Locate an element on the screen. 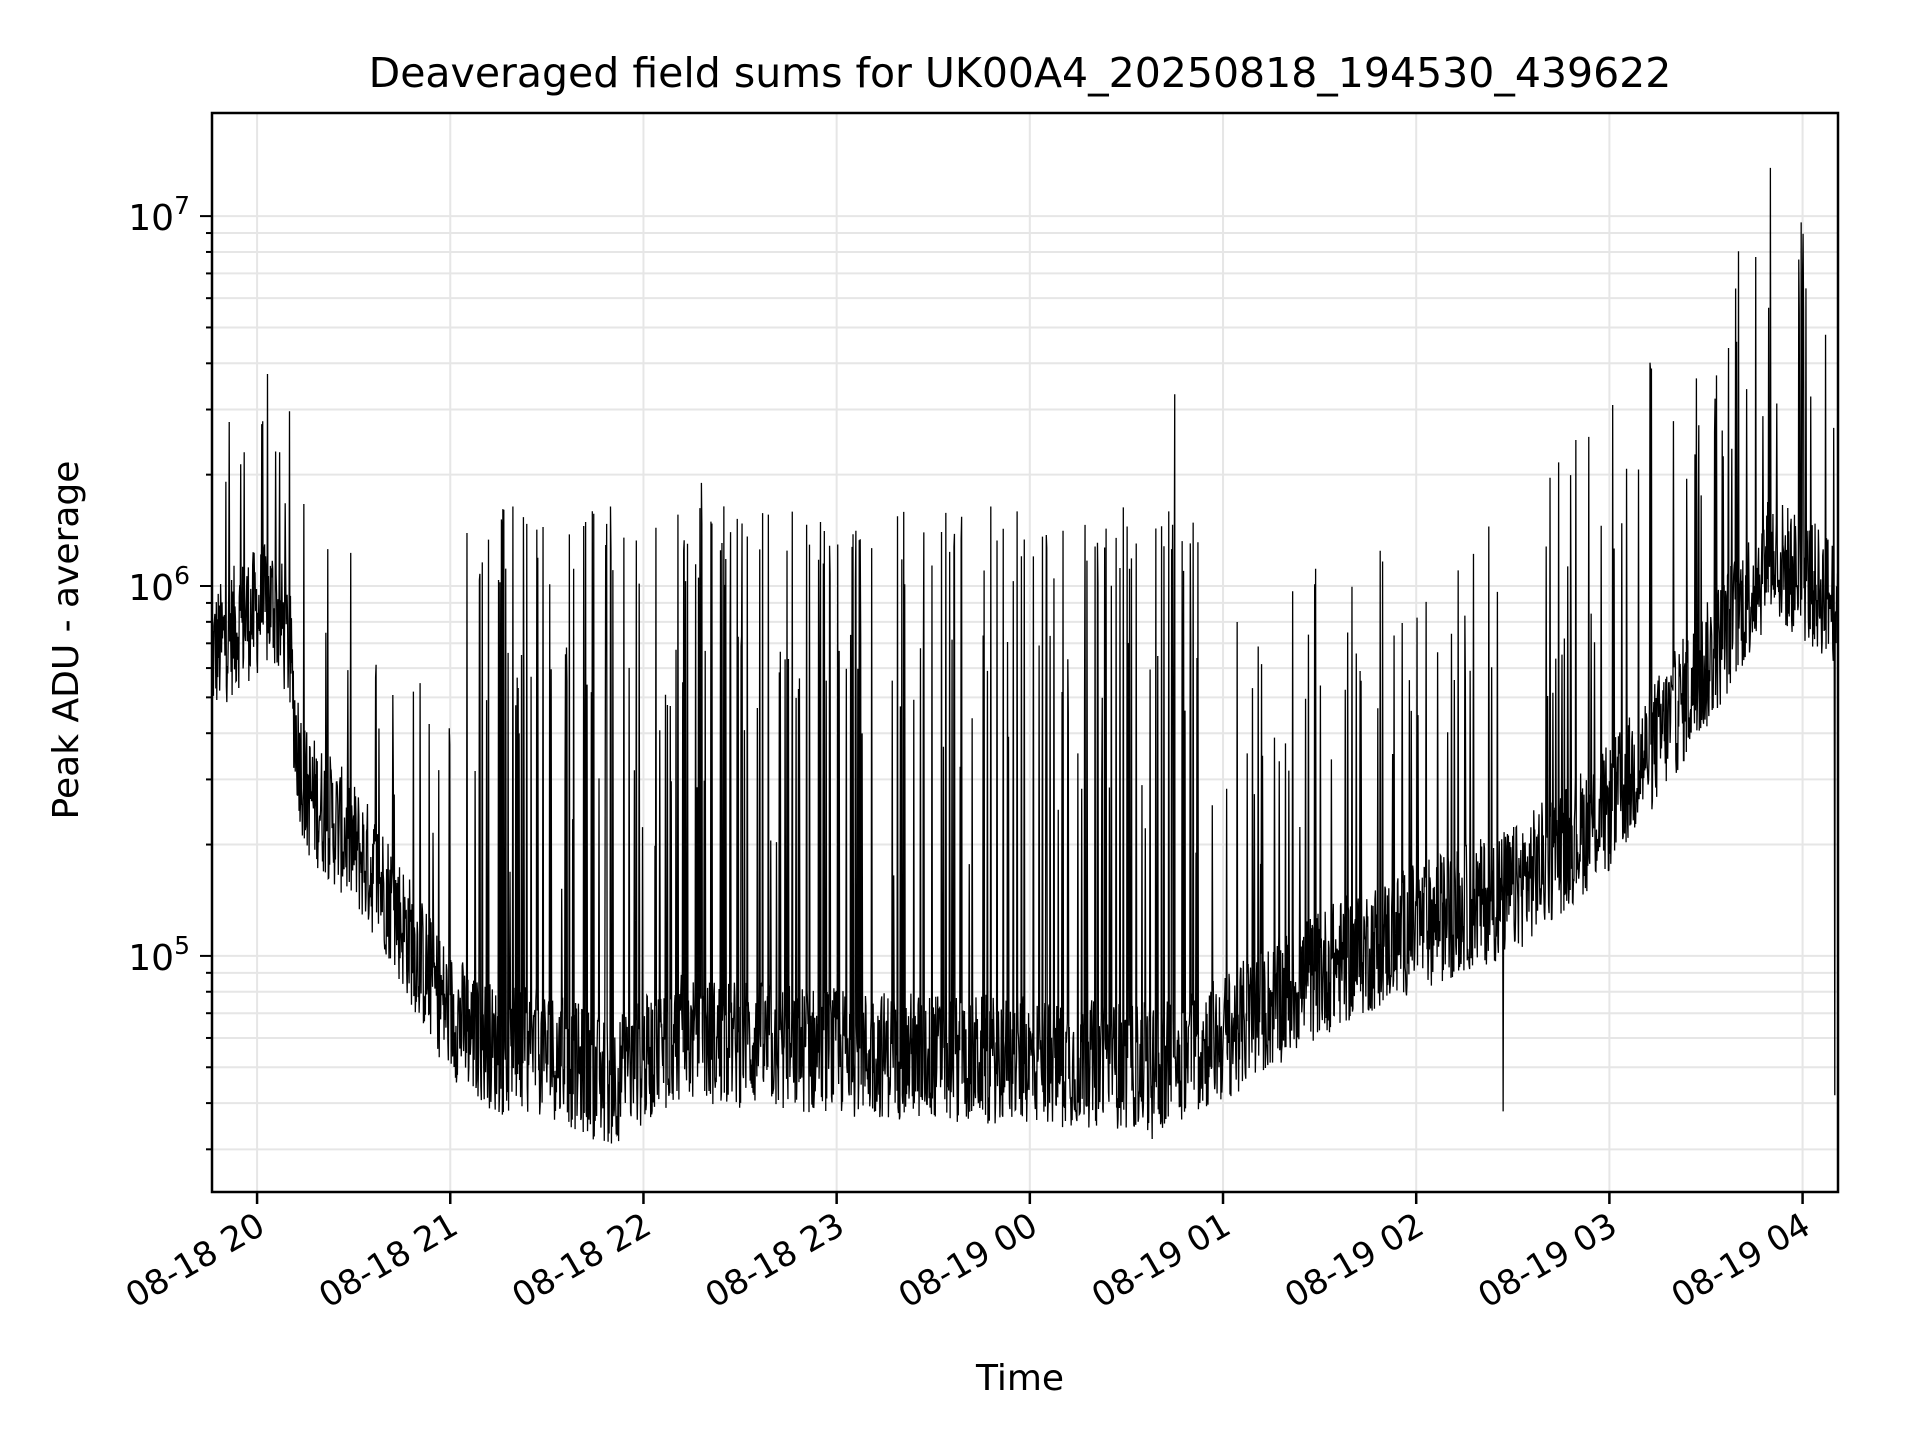 This screenshot has width=1920, height=1440. y-axis: 10⁵ 10⁶ 10⁷ is located at coordinates (170, 671).